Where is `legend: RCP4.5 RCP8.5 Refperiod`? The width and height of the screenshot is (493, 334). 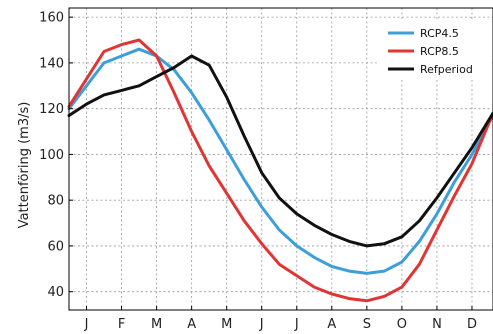 legend: RCP4.5 RCP8.5 Refperiod is located at coordinates (434, 49).